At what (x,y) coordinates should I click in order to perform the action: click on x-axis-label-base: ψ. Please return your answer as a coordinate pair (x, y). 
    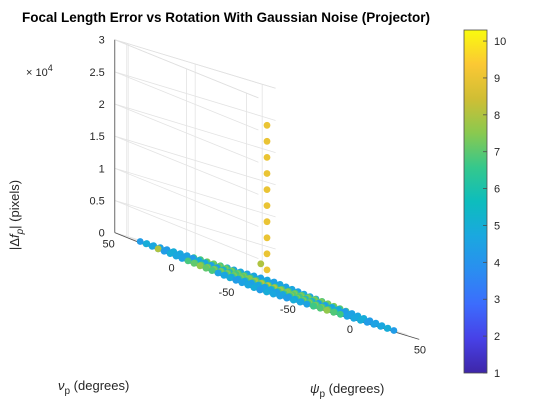
    Looking at the image, I should click on (315, 388).